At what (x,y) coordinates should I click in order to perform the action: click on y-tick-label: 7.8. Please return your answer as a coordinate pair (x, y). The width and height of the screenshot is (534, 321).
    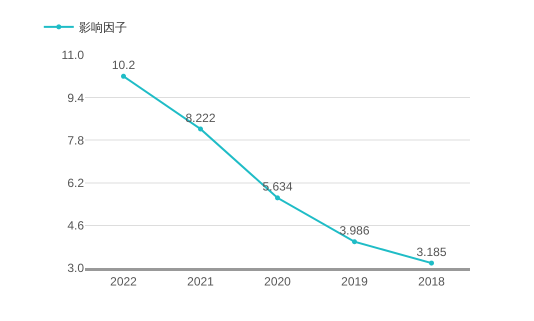
    Looking at the image, I should click on (75, 140).